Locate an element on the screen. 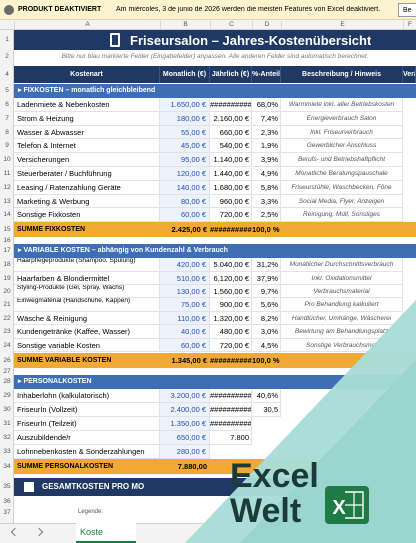 The width and height of the screenshot is (416, 543). cost-name: Sonstige variable Kosten is located at coordinates (87, 345).